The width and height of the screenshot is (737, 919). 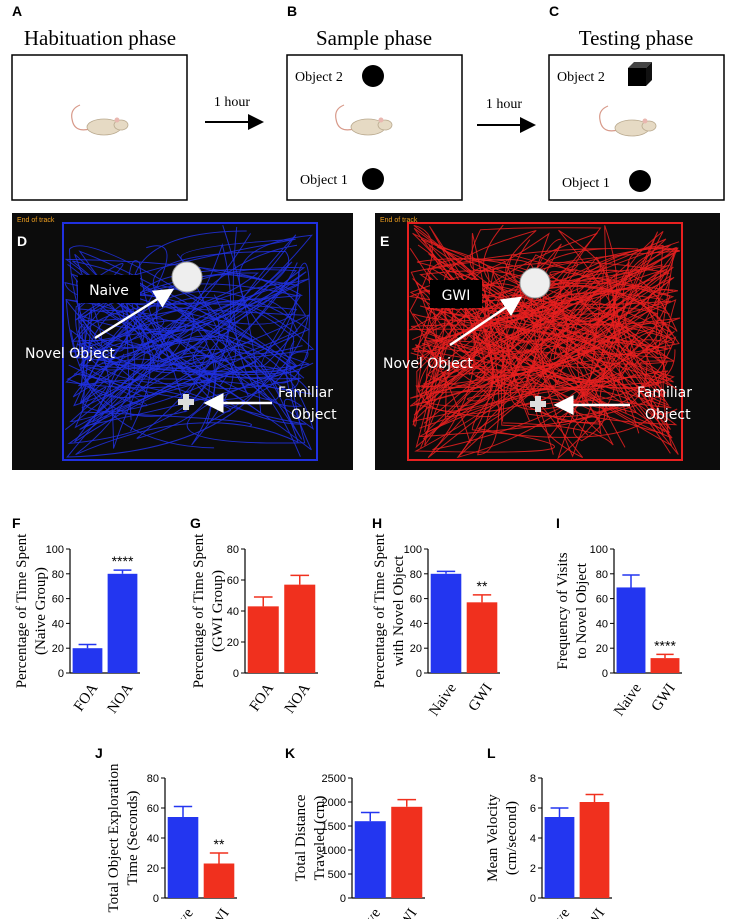 What do you see at coordinates (186, 402) in the screenshot?
I see `familiar-object` at bounding box center [186, 402].